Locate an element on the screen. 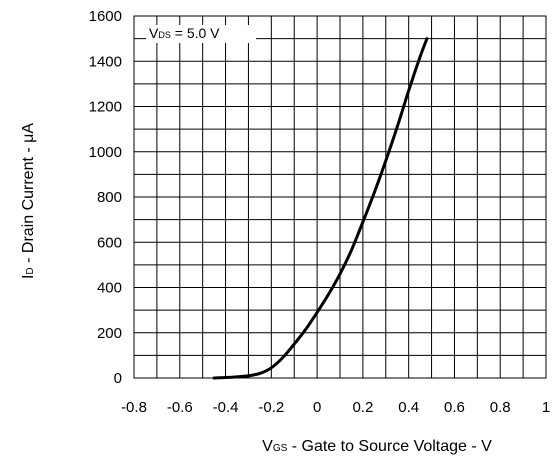 This screenshot has height=460, width=557. x-axis-label: VGS - Gate to Source Voltage - V is located at coordinates (377, 446).